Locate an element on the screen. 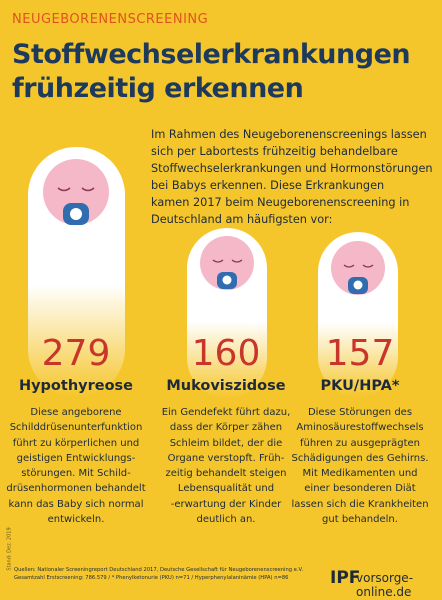 Image resolution: width=442 pixels, height=600 pixels. description-line: -erwartung der Kinder is located at coordinates (226, 504).